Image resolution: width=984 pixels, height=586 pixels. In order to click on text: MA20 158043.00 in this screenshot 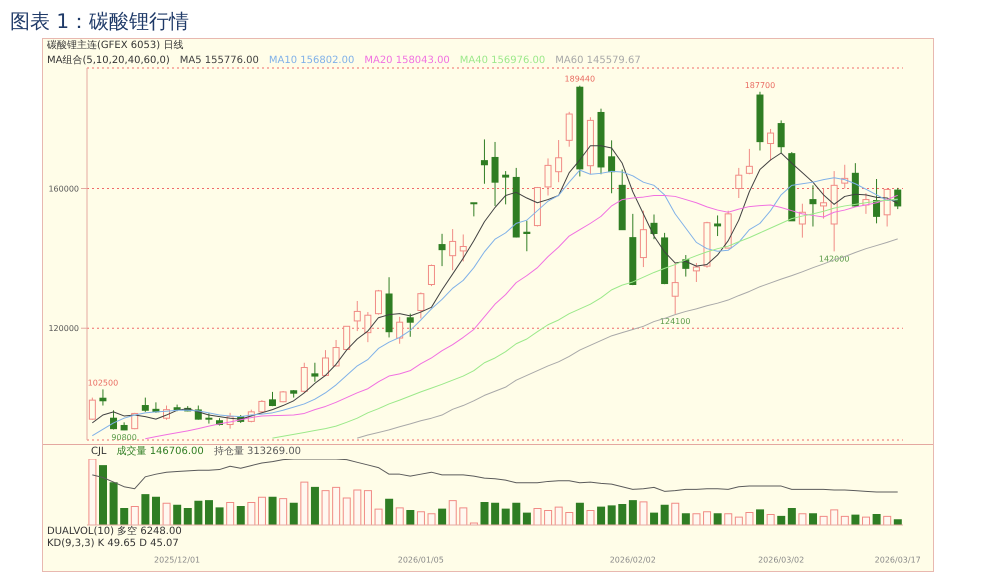, I will do `click(407, 60)`.